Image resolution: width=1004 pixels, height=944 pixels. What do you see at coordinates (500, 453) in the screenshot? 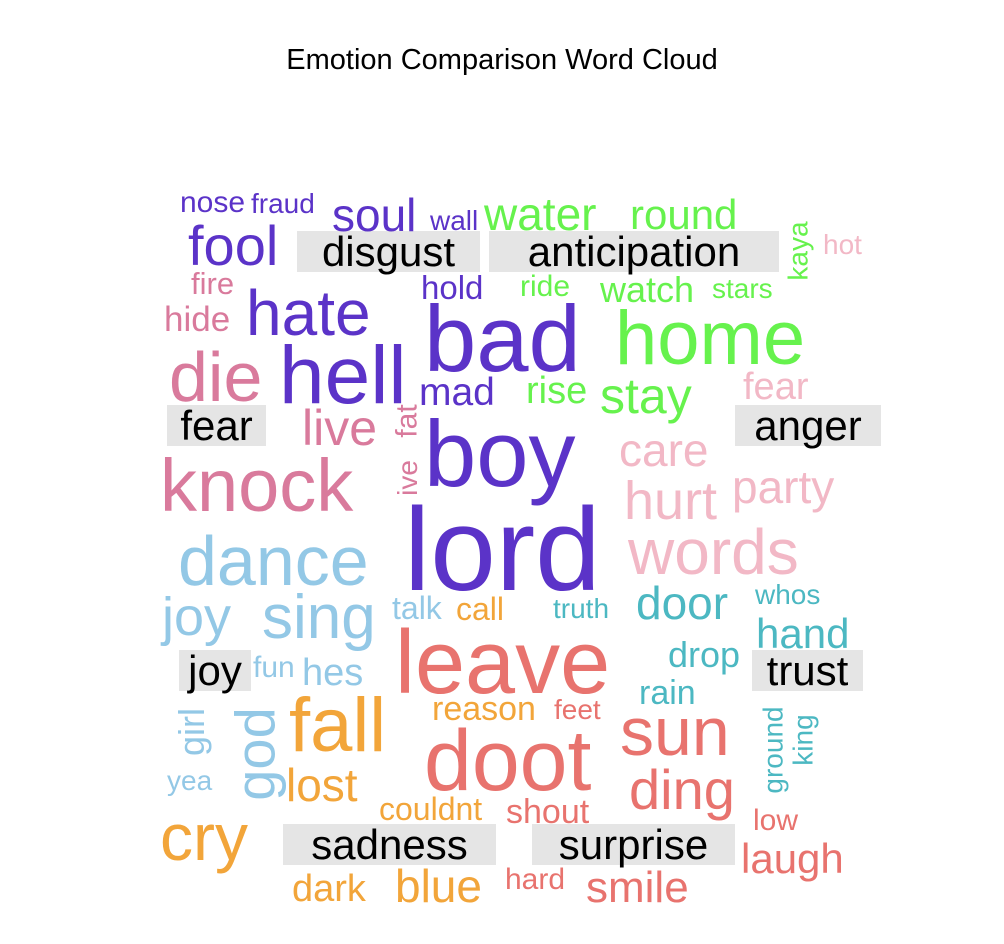
I see `word-disgust-boy: boy` at bounding box center [500, 453].